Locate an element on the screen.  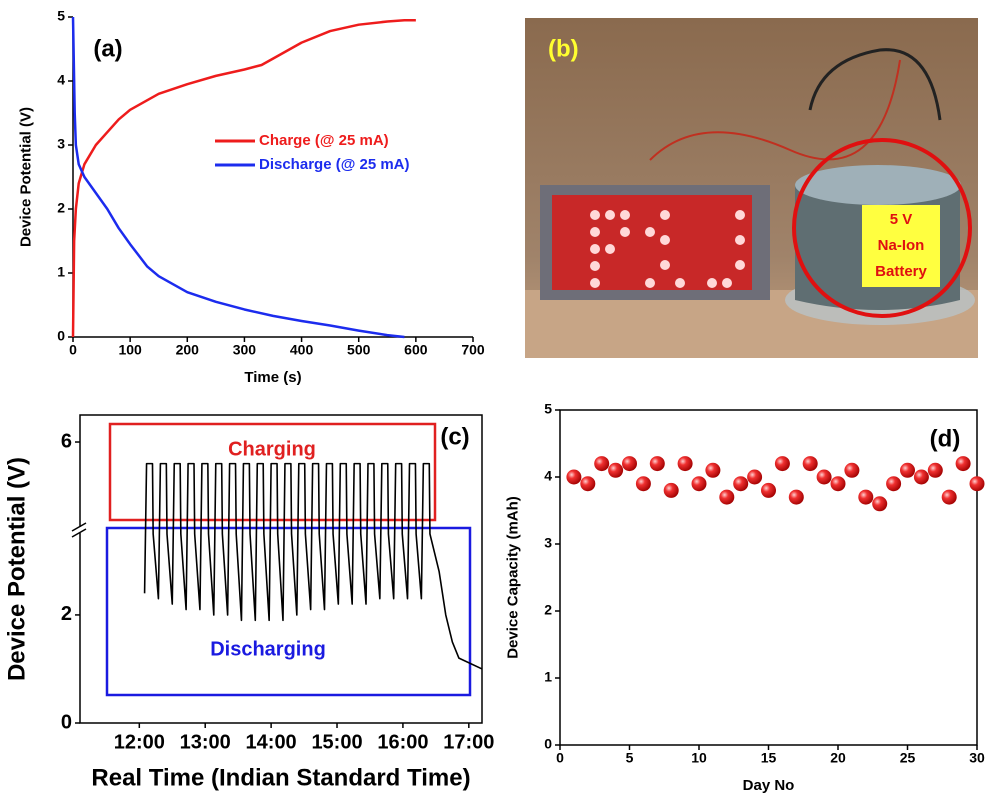
panel-label: (a) is located at coordinates (107, 48).